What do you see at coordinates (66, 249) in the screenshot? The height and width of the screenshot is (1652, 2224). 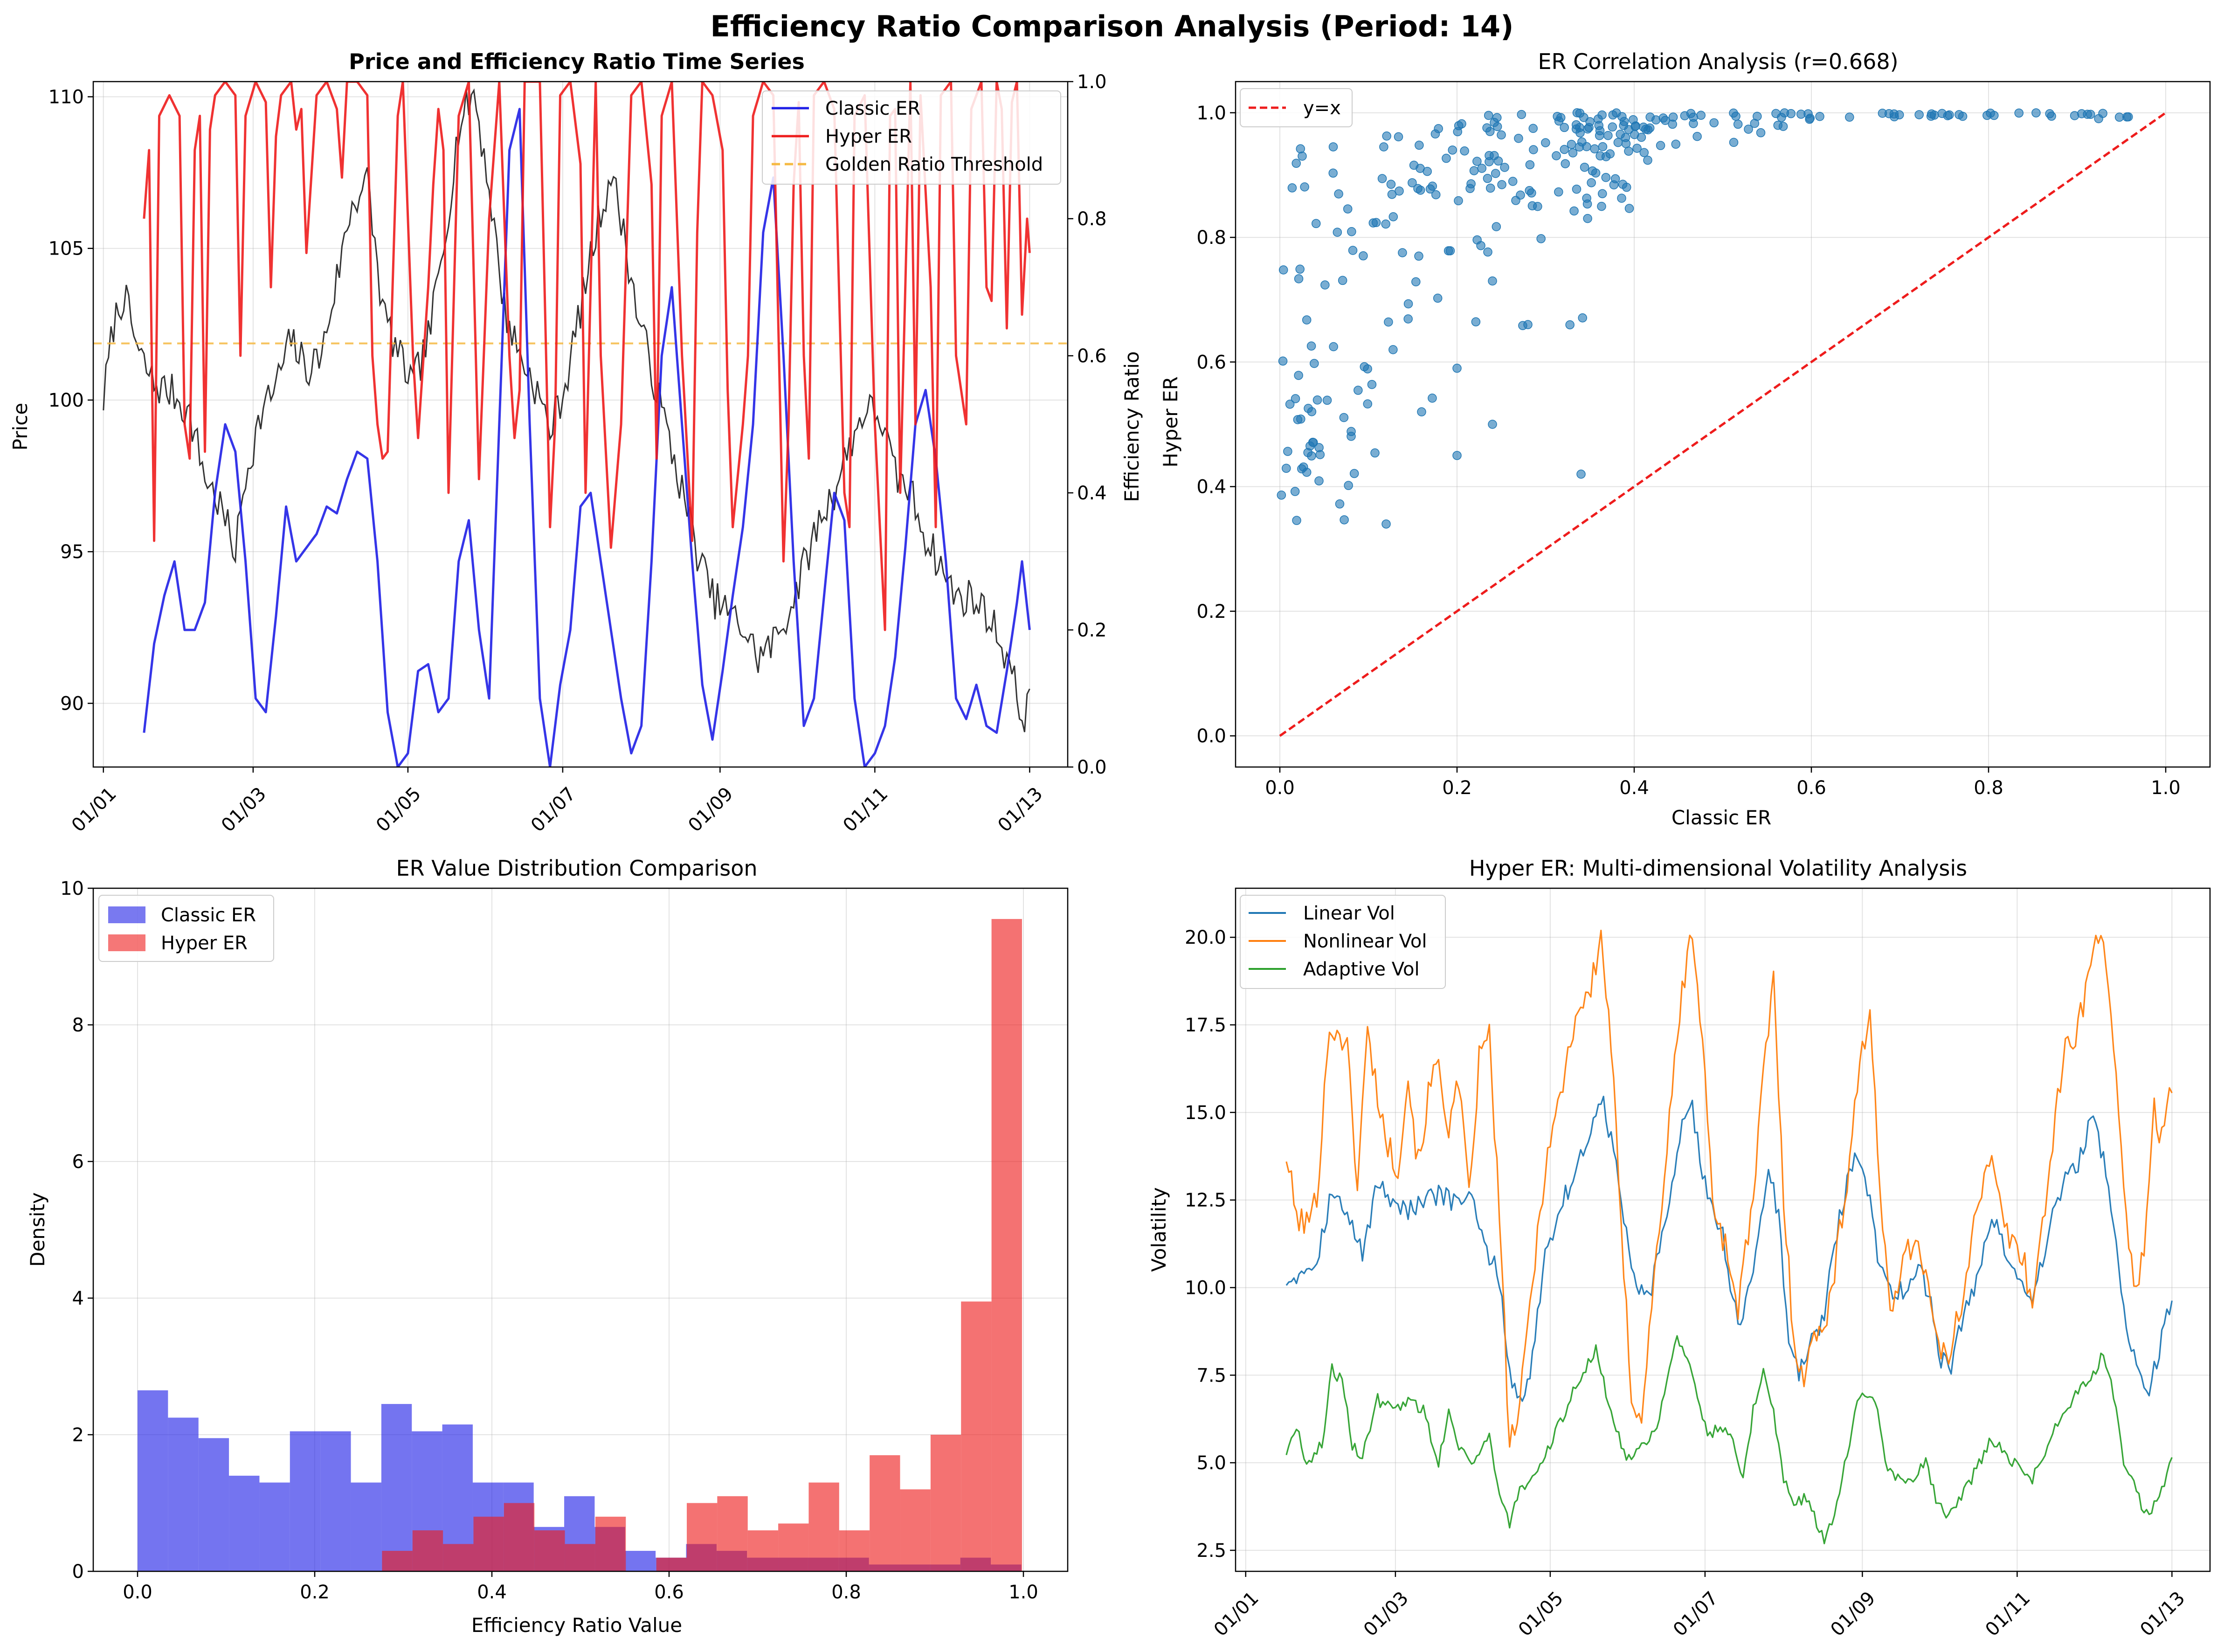 I see `y-tick-label: 105` at bounding box center [66, 249].